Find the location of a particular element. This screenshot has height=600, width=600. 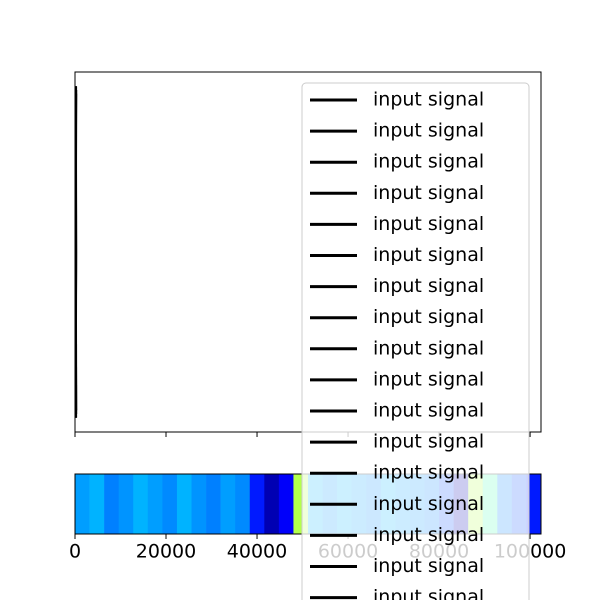

x-tick-label: 20000 is located at coordinates (166, 552).